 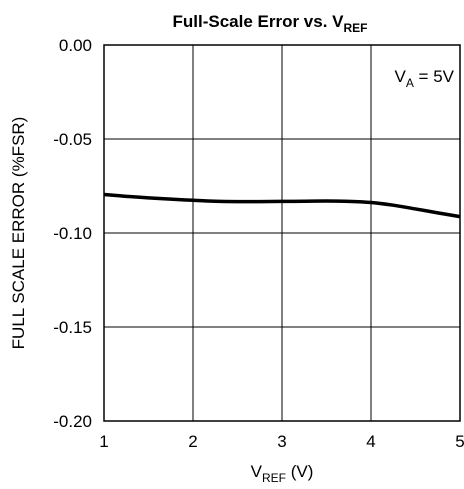 What do you see at coordinates (269, 23) in the screenshot?
I see `chart-title: Full-Scale Error vs. VREF` at bounding box center [269, 23].